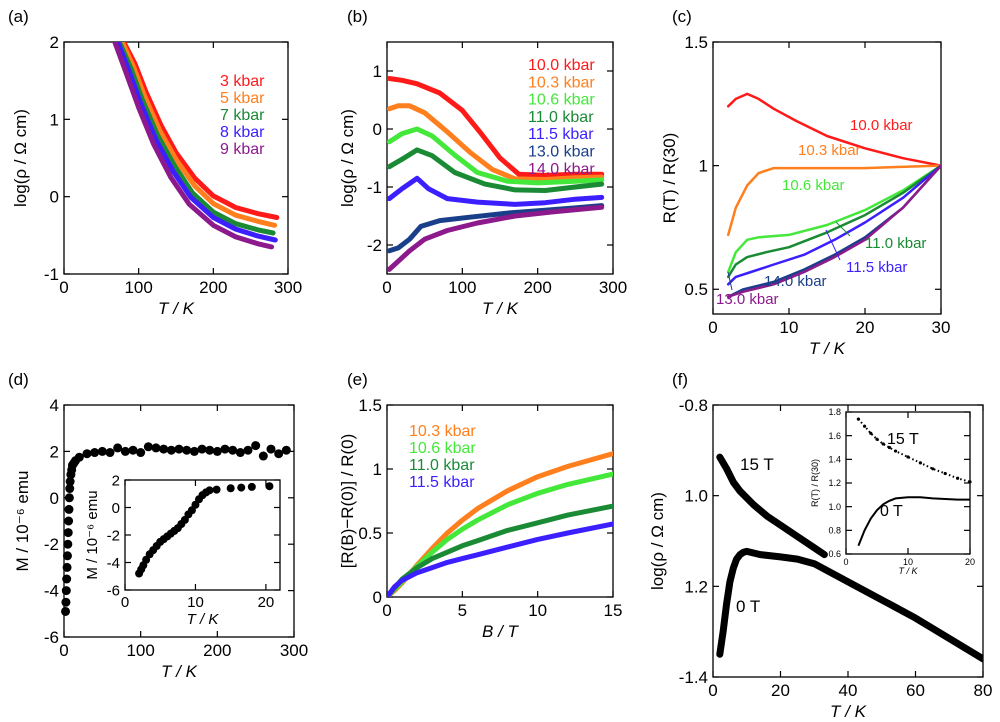  What do you see at coordinates (849, 605) in the screenshot?
I see `series-line-0-t` at bounding box center [849, 605].